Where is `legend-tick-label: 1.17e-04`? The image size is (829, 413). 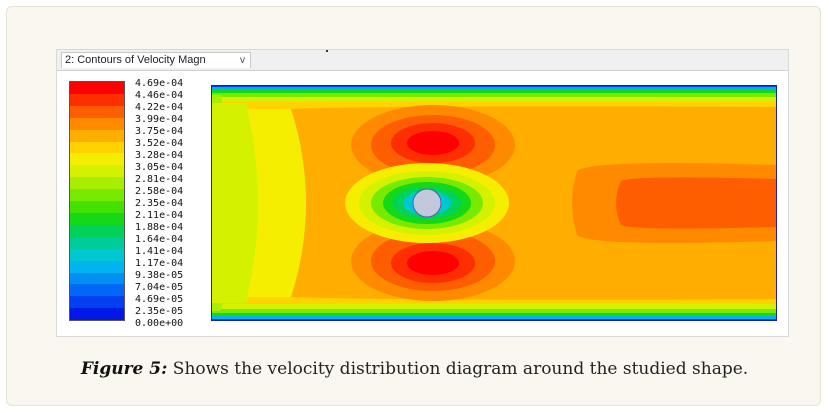
legend-tick-label: 1.17e-04 is located at coordinates (159, 263).